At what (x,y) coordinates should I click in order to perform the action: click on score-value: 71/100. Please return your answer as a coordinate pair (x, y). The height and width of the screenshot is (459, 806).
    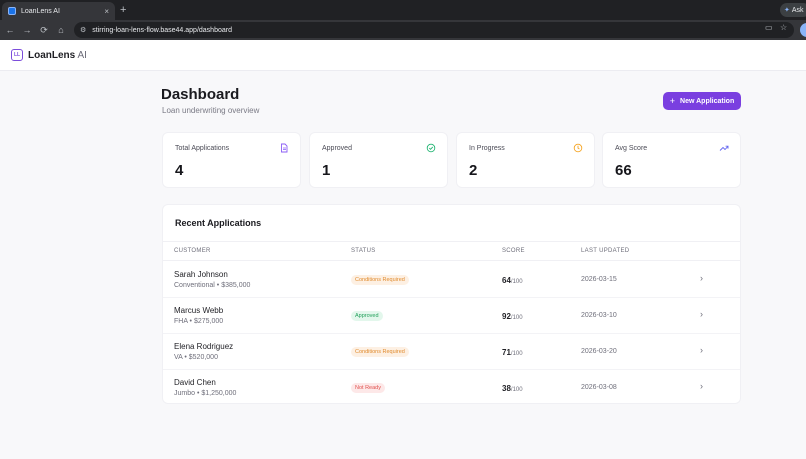
    Looking at the image, I should click on (512, 352).